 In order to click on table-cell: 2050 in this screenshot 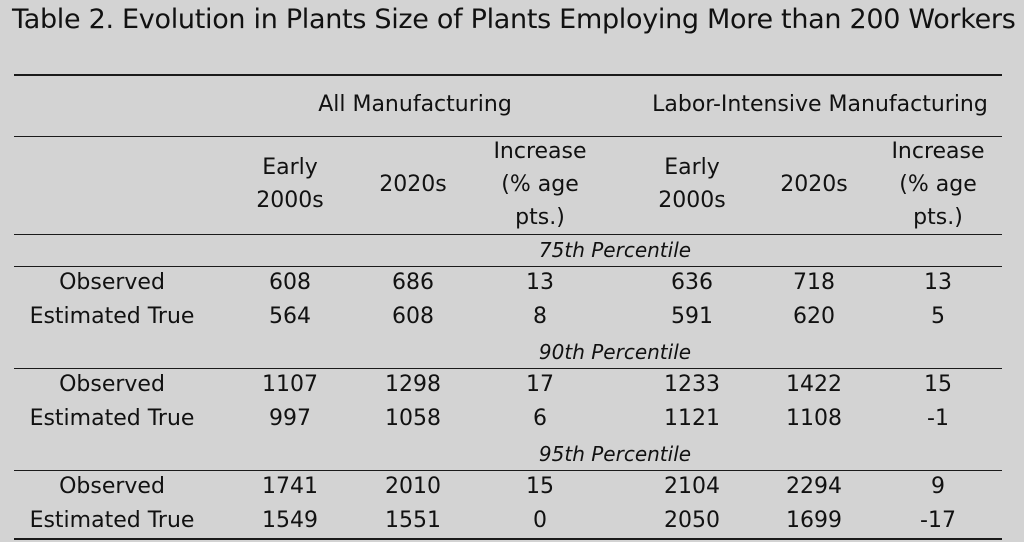, I will do `click(692, 520)`.